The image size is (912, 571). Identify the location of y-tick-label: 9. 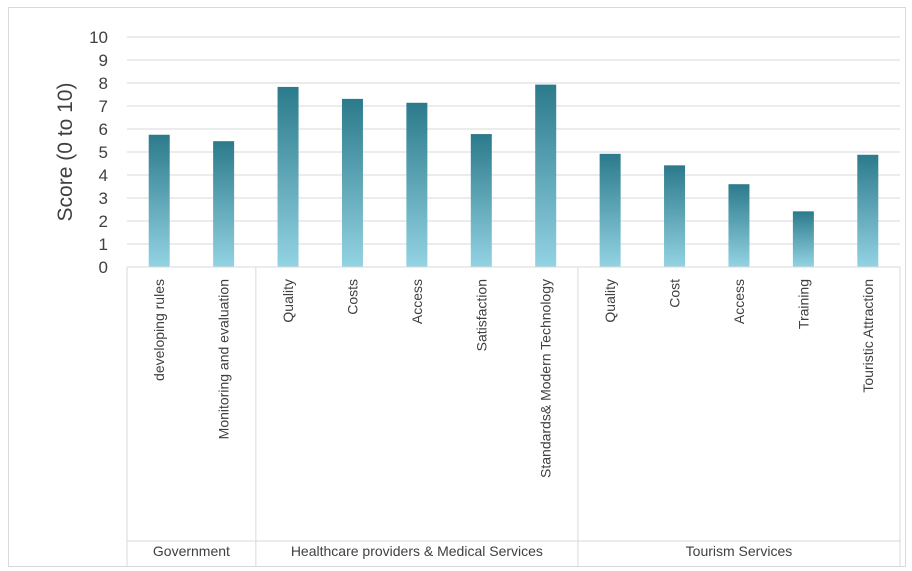
(103, 60).